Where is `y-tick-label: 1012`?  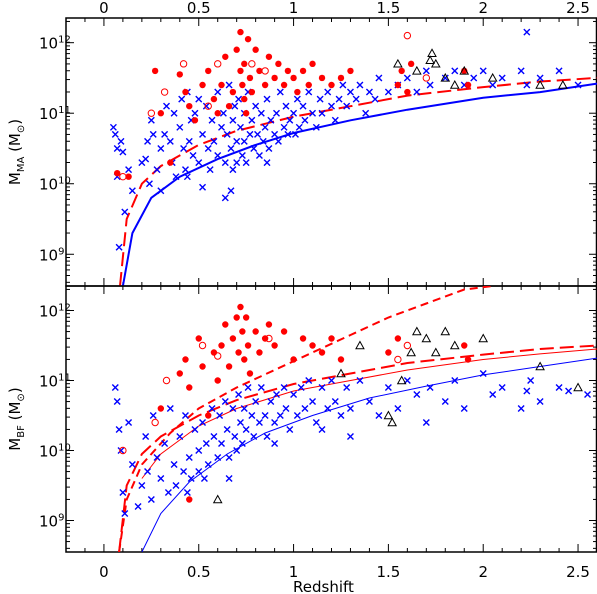
y-tick-label: 1012 is located at coordinates (55, 44).